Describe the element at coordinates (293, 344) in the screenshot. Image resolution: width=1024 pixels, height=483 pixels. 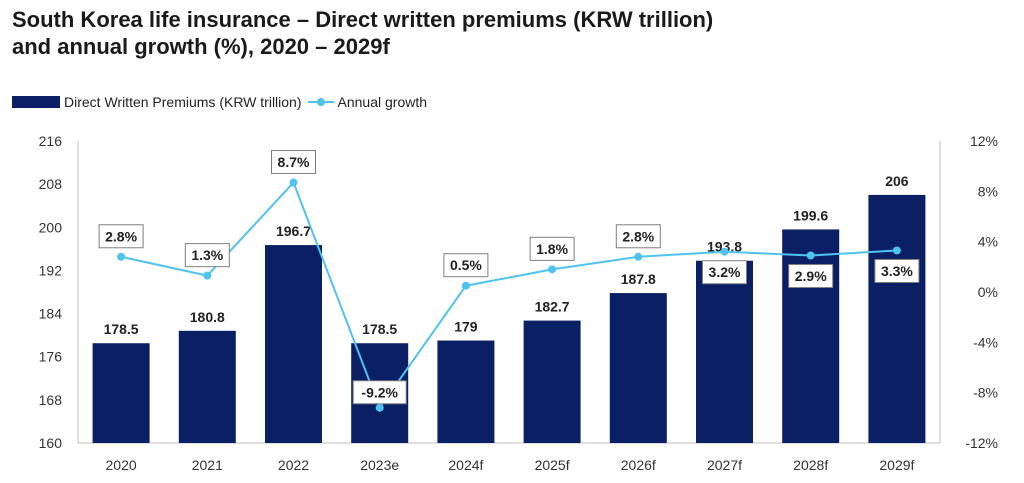
I see `bar-2022` at that location.